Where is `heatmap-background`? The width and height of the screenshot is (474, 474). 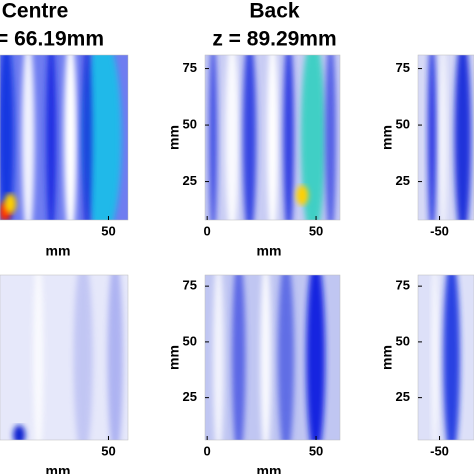 heatmap-background is located at coordinates (64, 357).